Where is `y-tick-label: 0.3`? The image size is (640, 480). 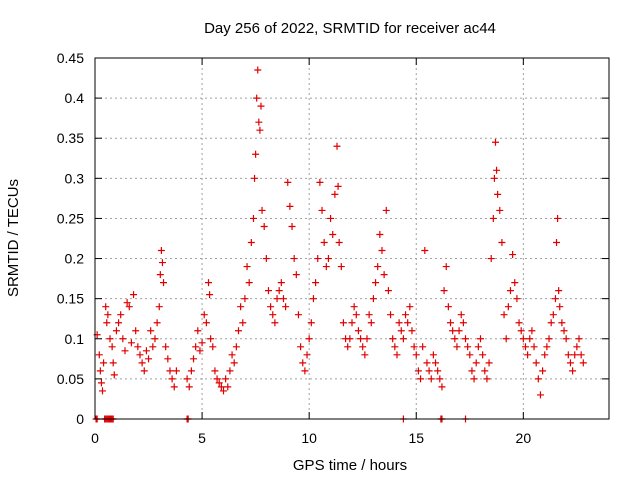
y-tick-label: 0.3 is located at coordinates (75, 178).